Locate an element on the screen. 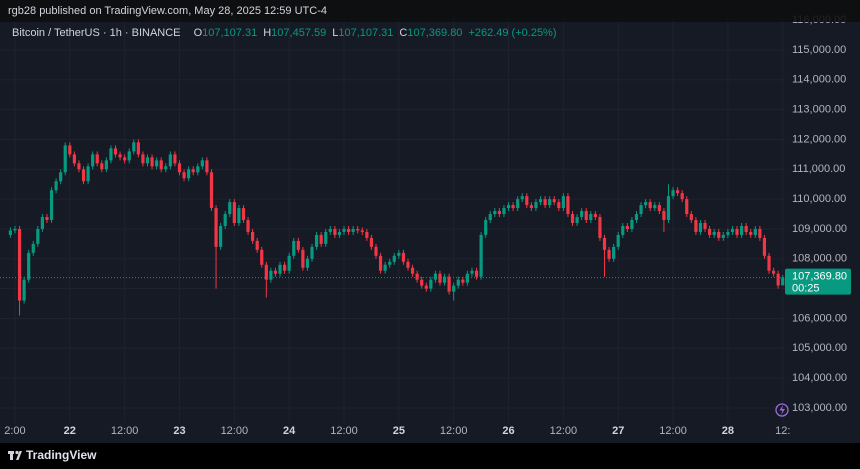  legend-key: C is located at coordinates (403, 33).